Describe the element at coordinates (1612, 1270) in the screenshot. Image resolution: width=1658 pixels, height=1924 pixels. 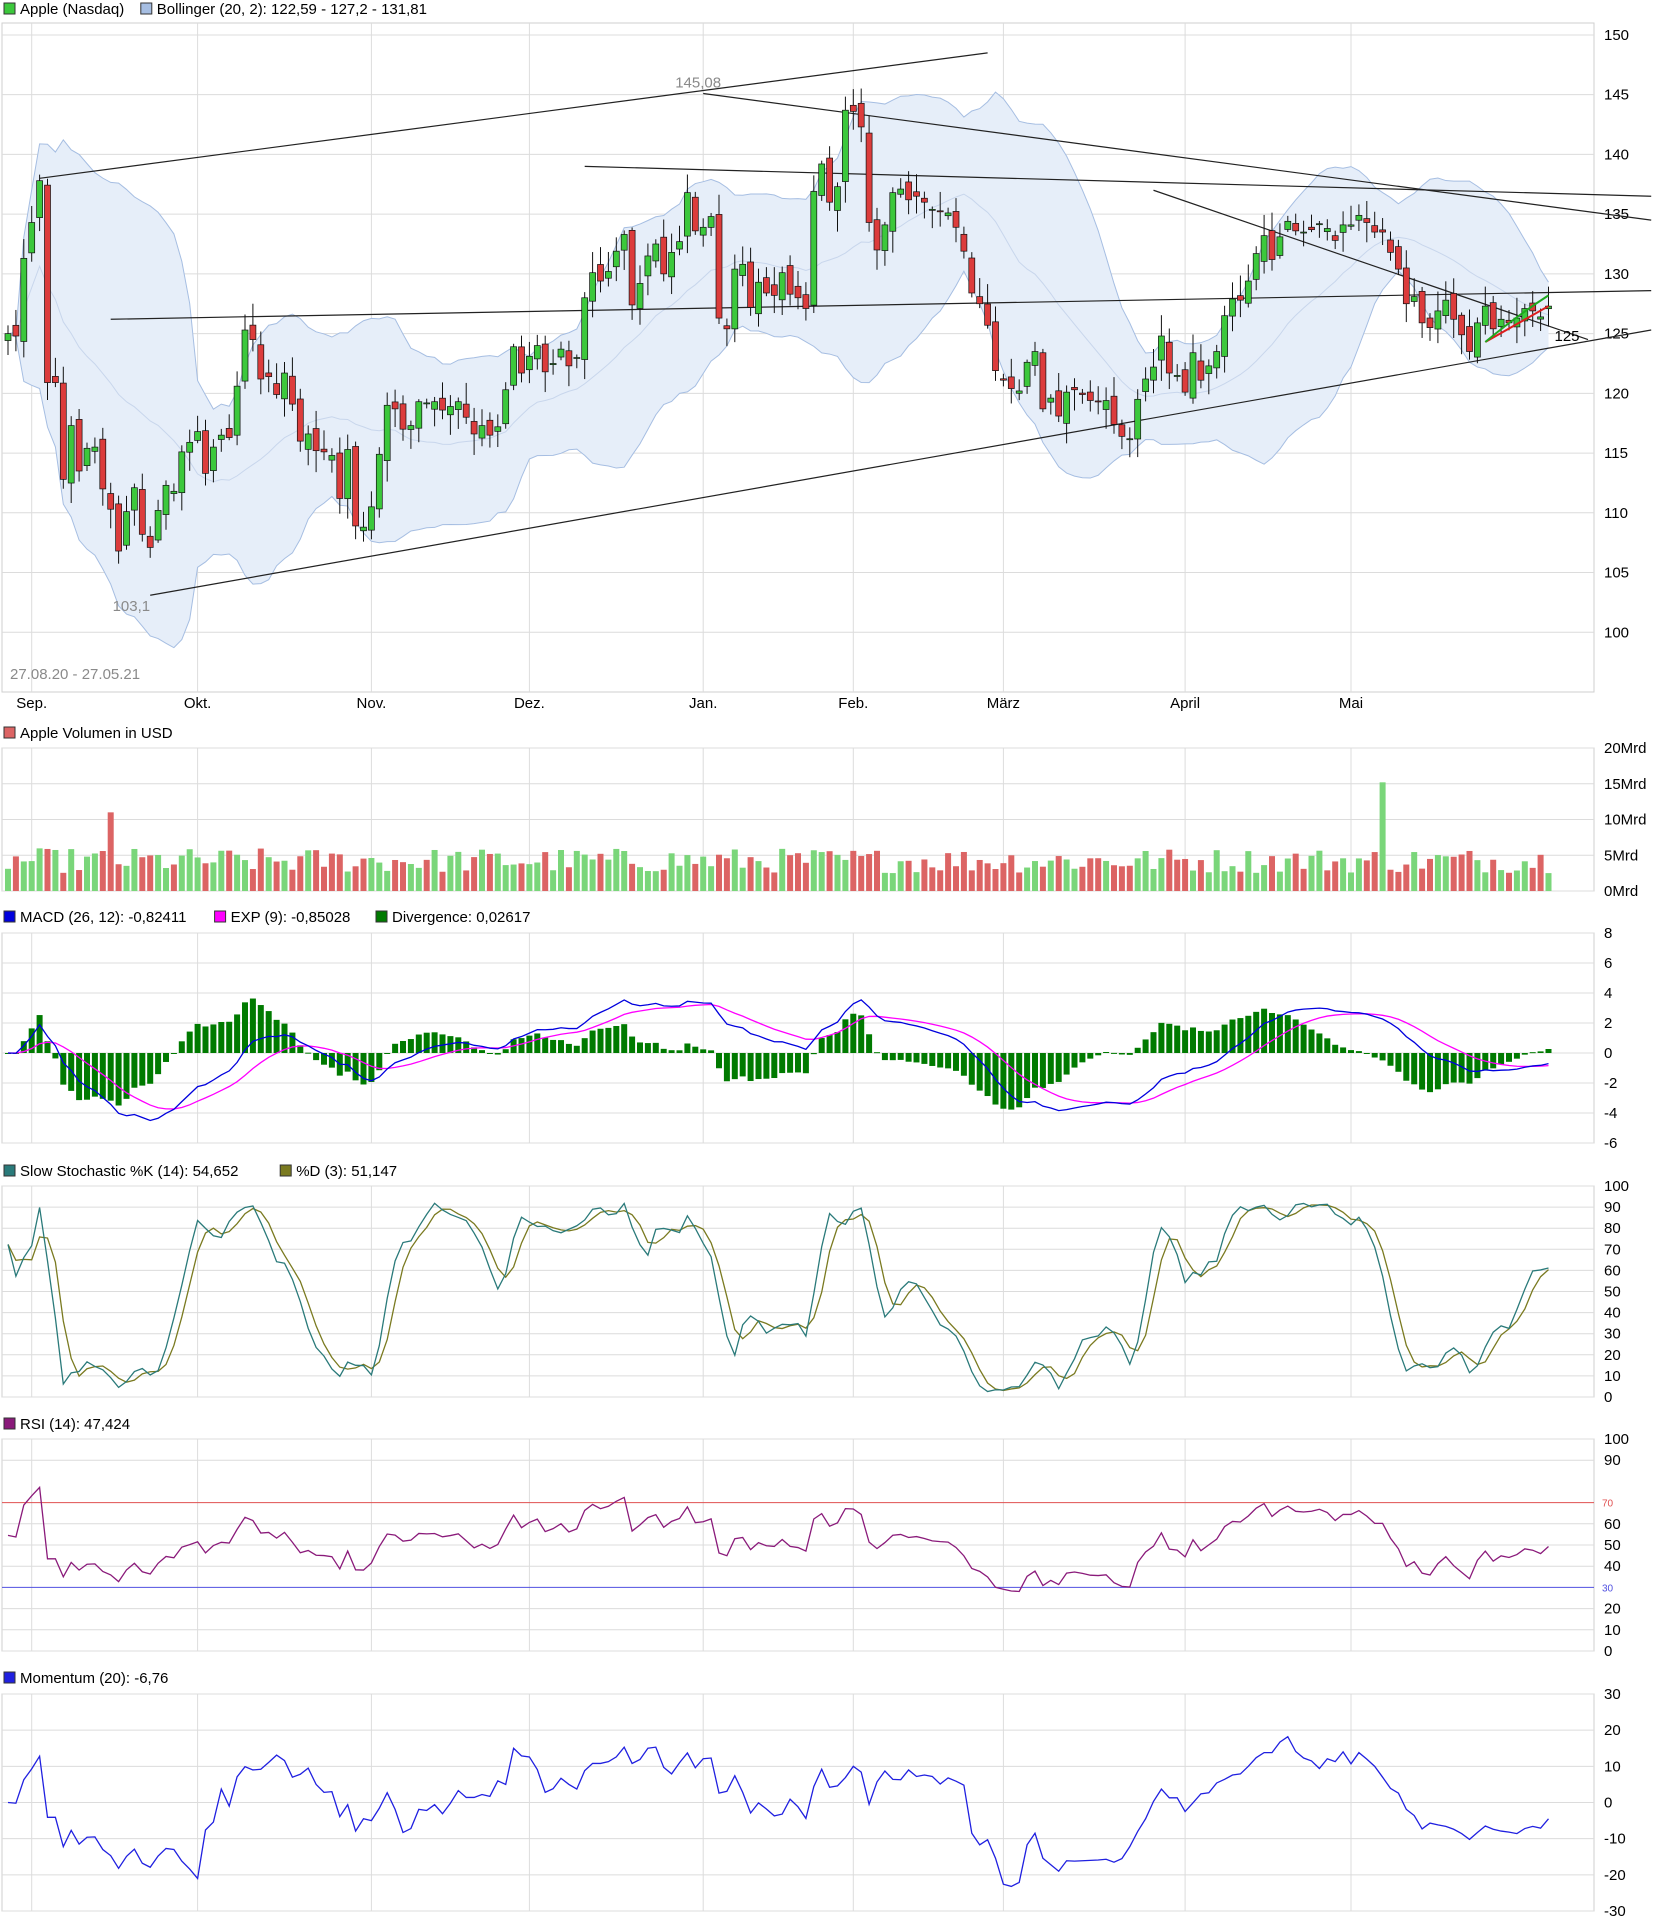
I see `stoch-y-tick: 60` at that location.